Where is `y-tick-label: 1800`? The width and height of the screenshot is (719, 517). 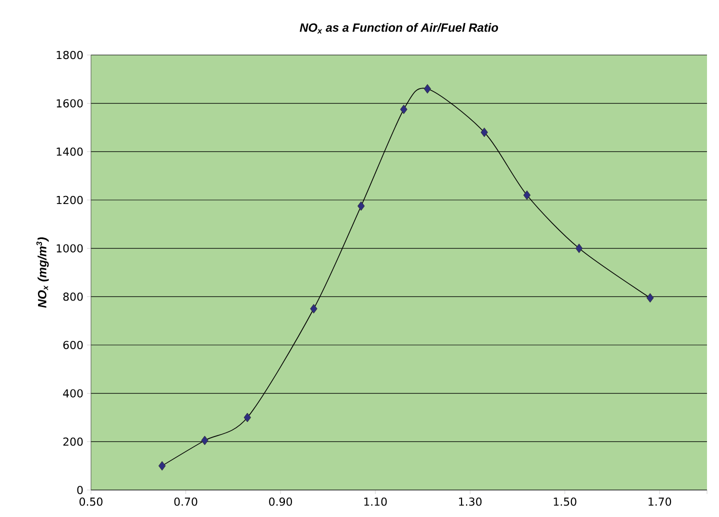 y-tick-label: 1800 is located at coordinates (69, 55).